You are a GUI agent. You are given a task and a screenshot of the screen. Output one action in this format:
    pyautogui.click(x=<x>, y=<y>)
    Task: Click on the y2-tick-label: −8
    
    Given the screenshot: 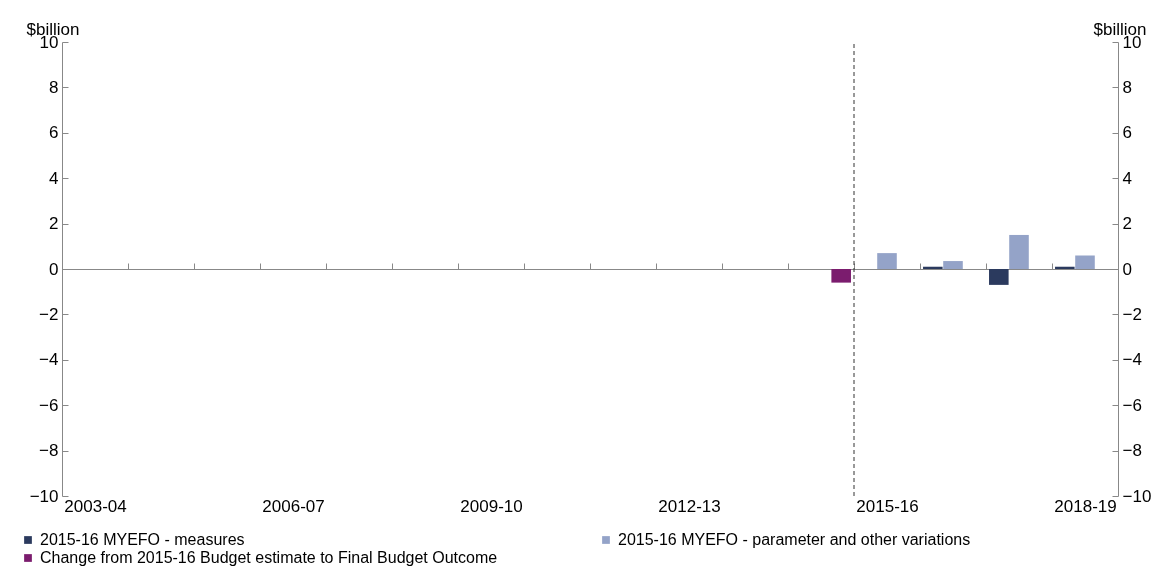 What is the action you would take?
    pyautogui.click(x=1132, y=451)
    